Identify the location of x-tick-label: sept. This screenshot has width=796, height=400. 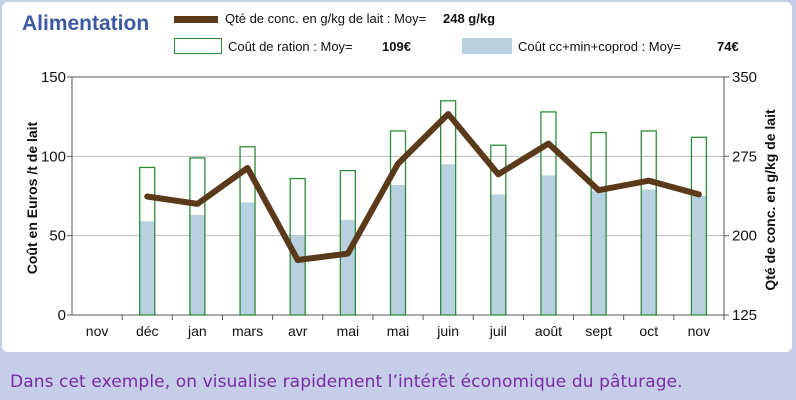
(598, 331).